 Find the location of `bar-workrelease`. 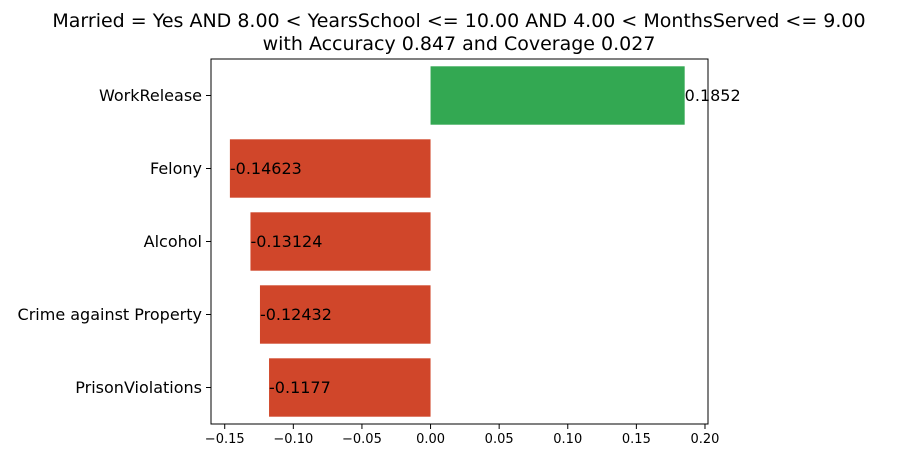

bar-workrelease is located at coordinates (557, 95).